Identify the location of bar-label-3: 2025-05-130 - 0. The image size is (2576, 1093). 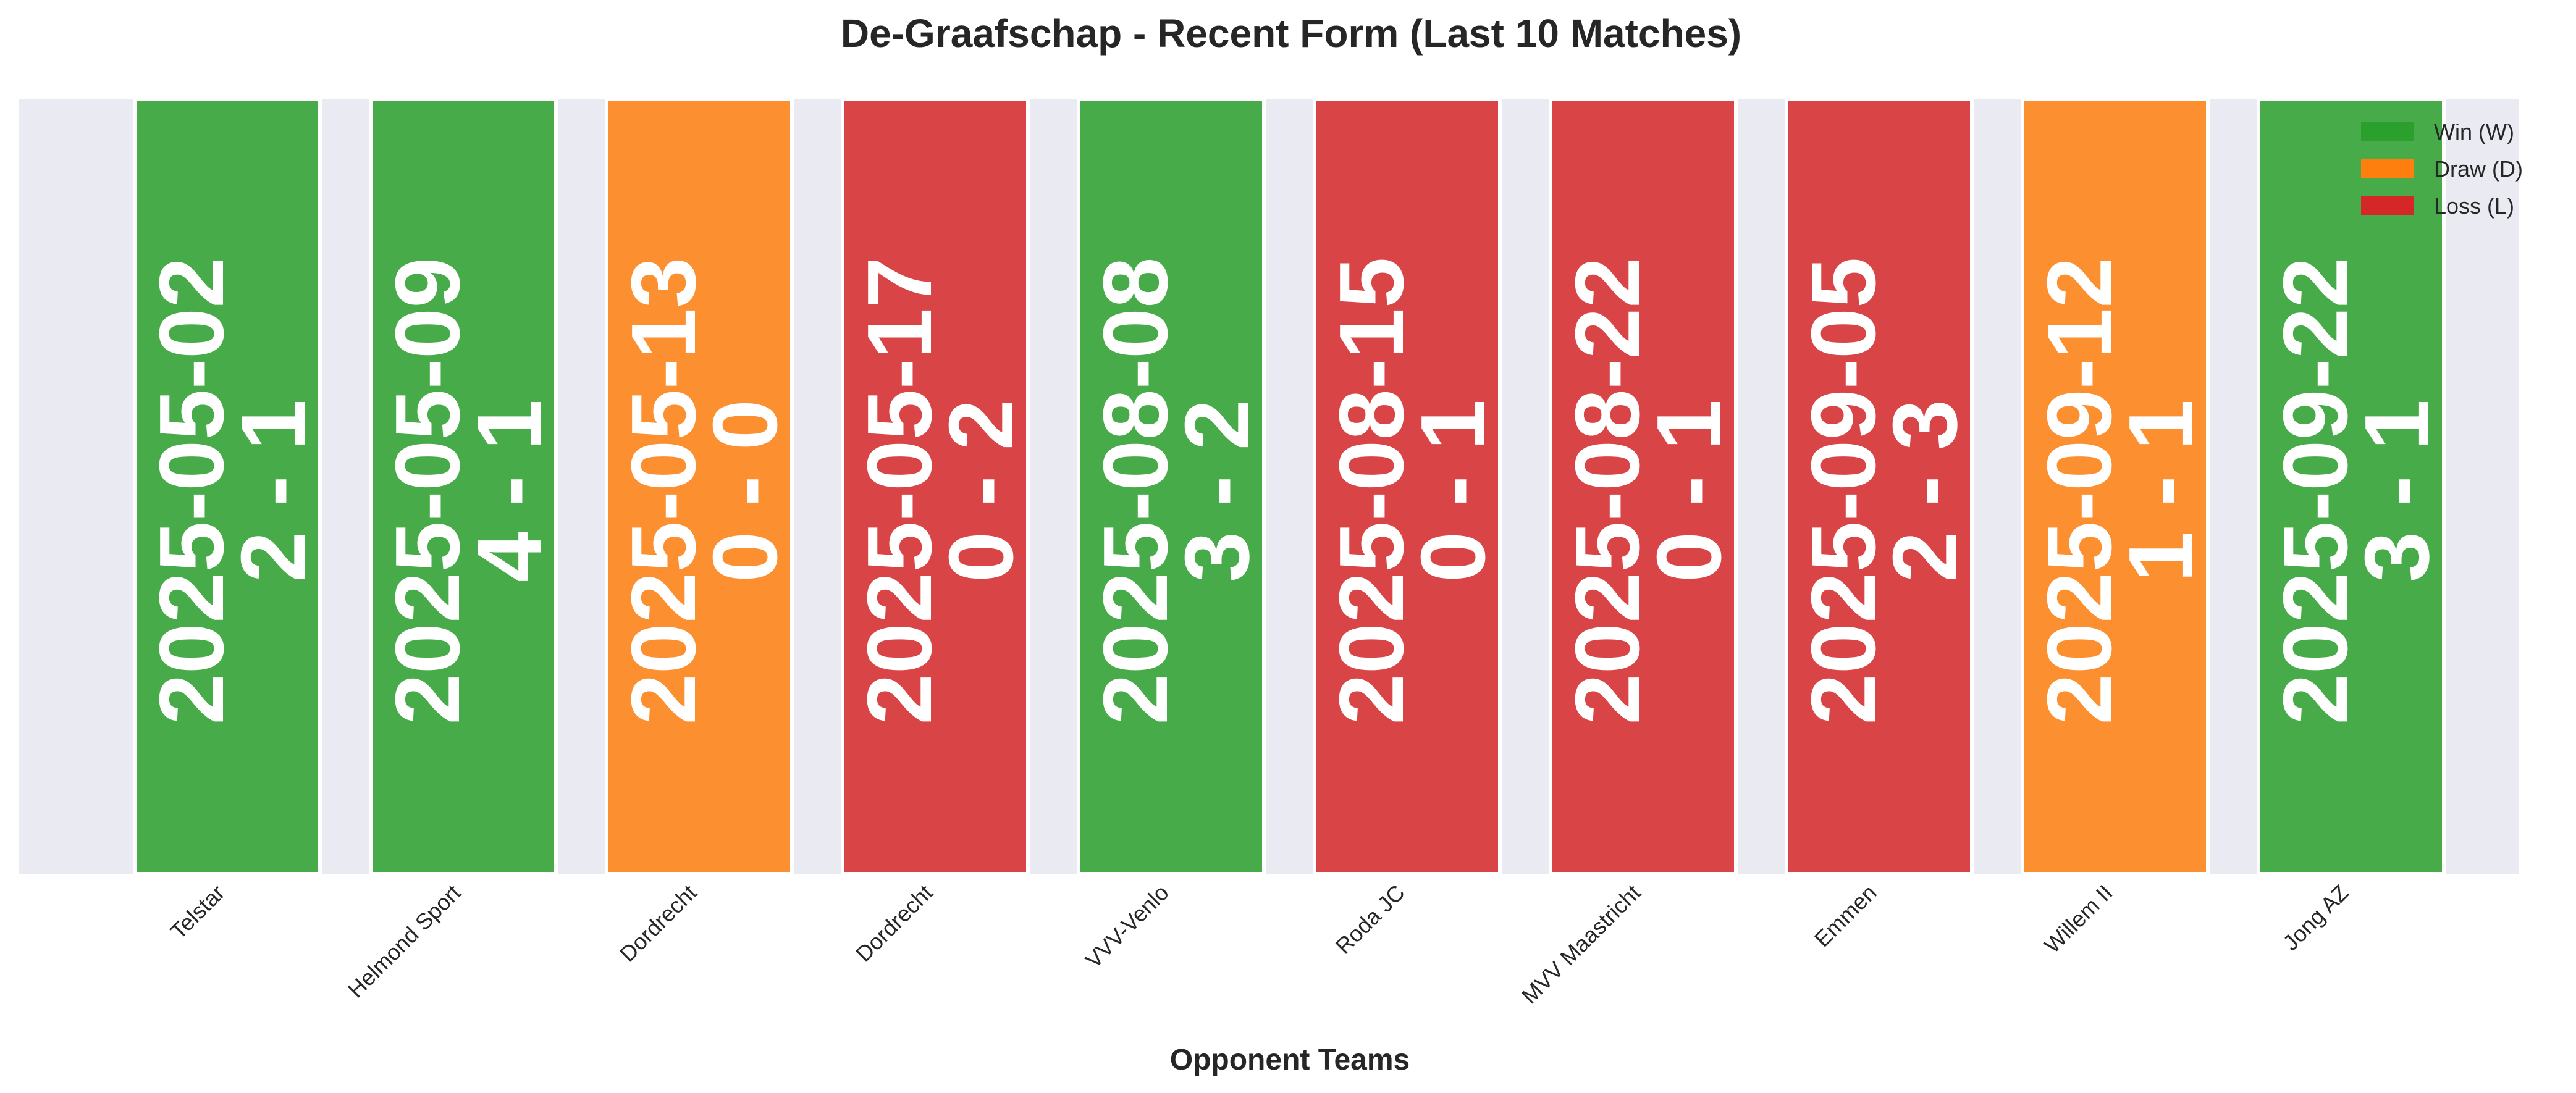
(704, 490).